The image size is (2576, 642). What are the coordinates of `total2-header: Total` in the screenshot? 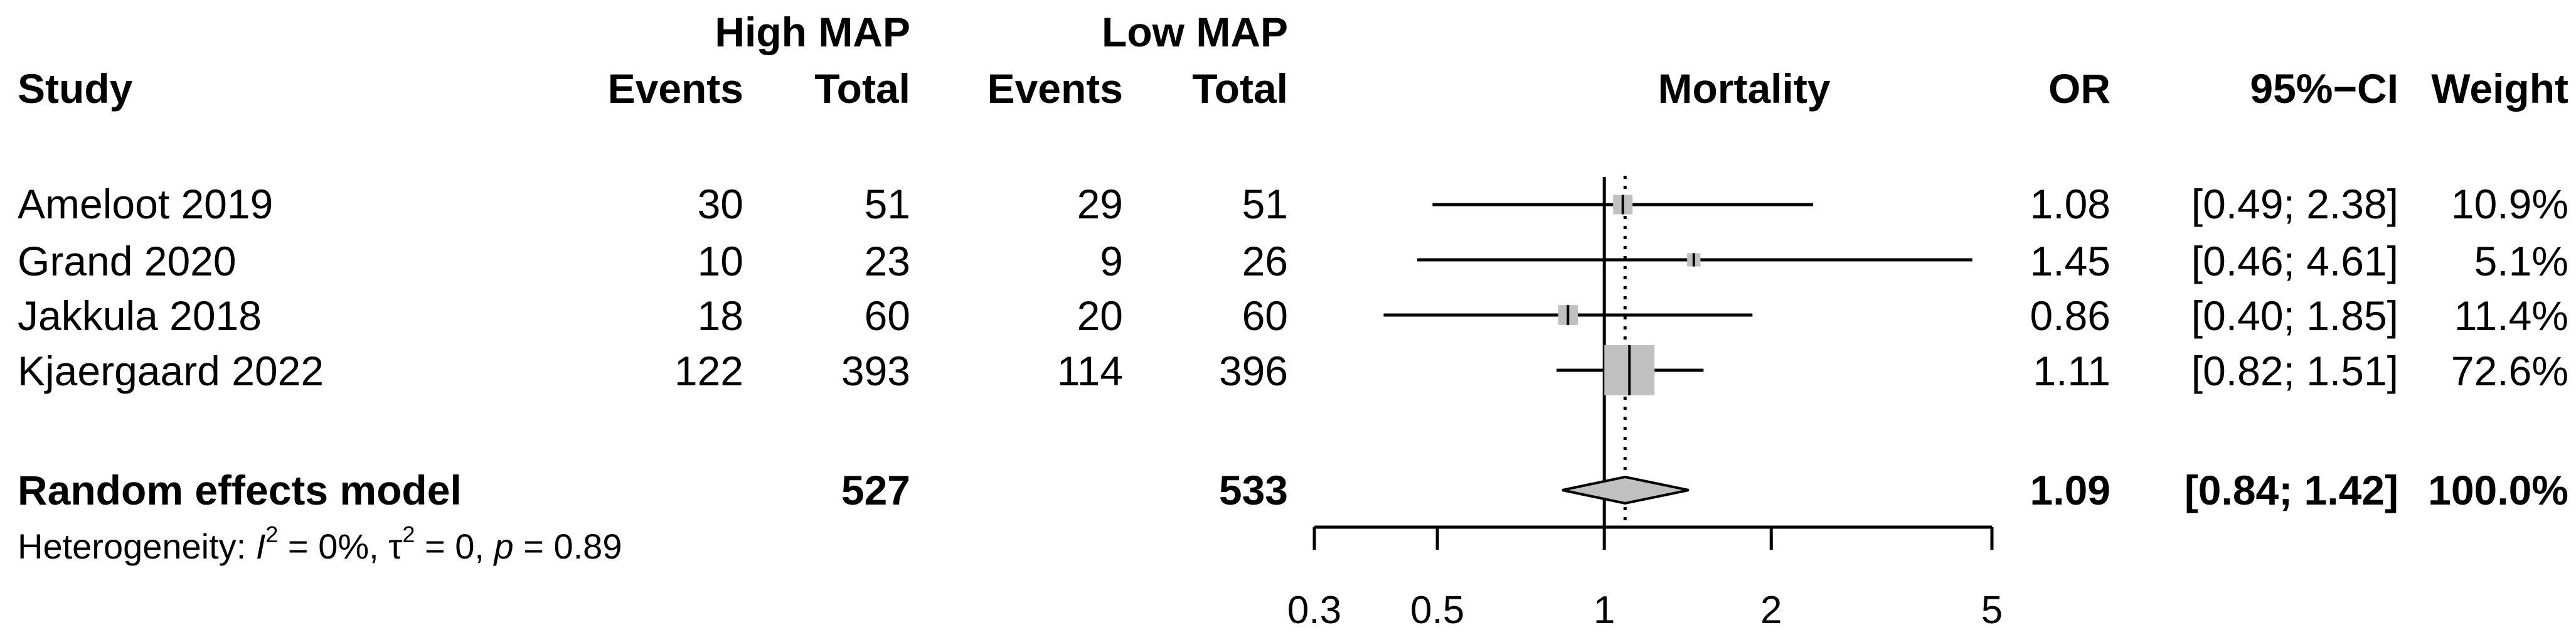 It's located at (1240, 88).